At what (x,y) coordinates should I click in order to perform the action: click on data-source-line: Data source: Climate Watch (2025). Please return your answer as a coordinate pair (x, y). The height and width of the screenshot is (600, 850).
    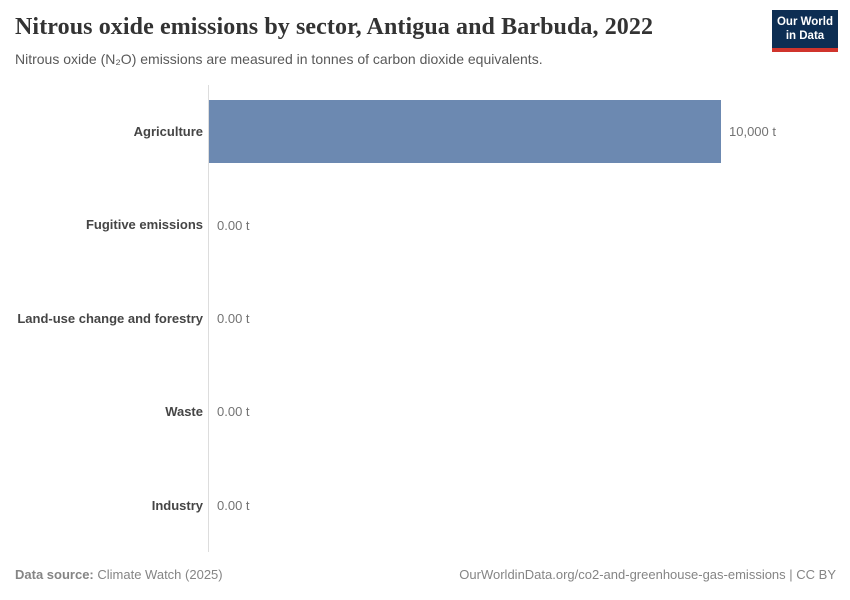
    Looking at the image, I should click on (119, 574).